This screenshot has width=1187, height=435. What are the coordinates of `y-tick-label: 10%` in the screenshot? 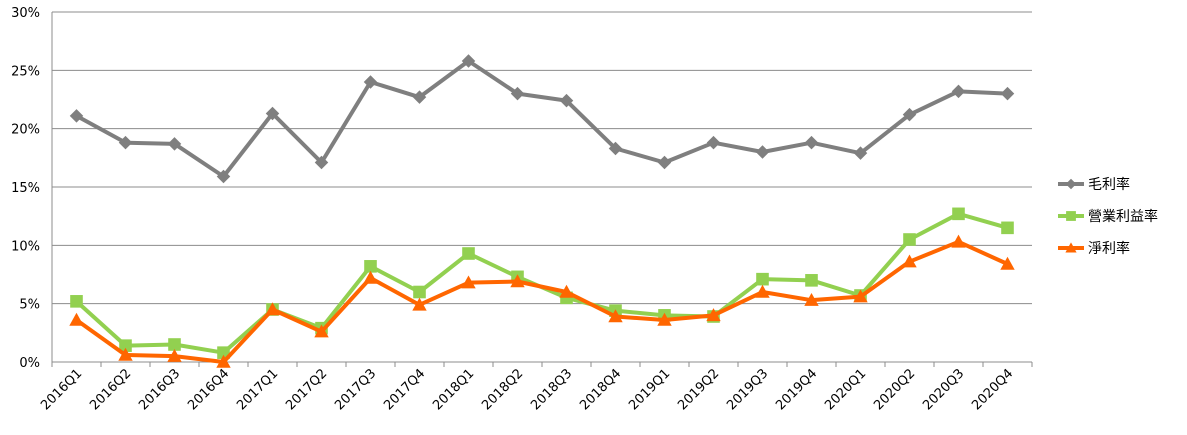 It's located at (25, 246).